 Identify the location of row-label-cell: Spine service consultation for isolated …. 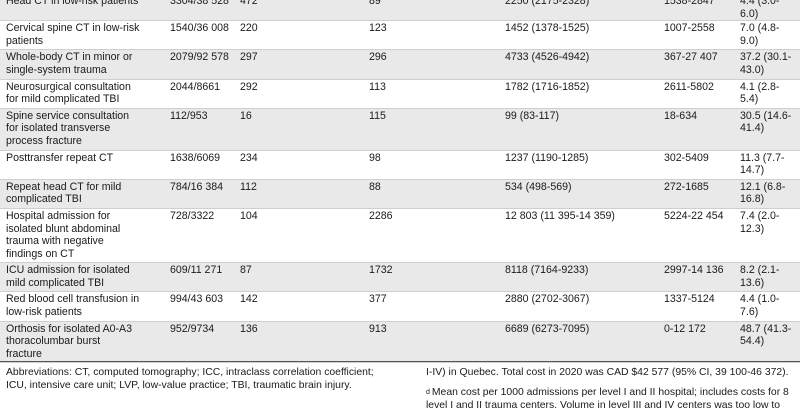
(82, 129).